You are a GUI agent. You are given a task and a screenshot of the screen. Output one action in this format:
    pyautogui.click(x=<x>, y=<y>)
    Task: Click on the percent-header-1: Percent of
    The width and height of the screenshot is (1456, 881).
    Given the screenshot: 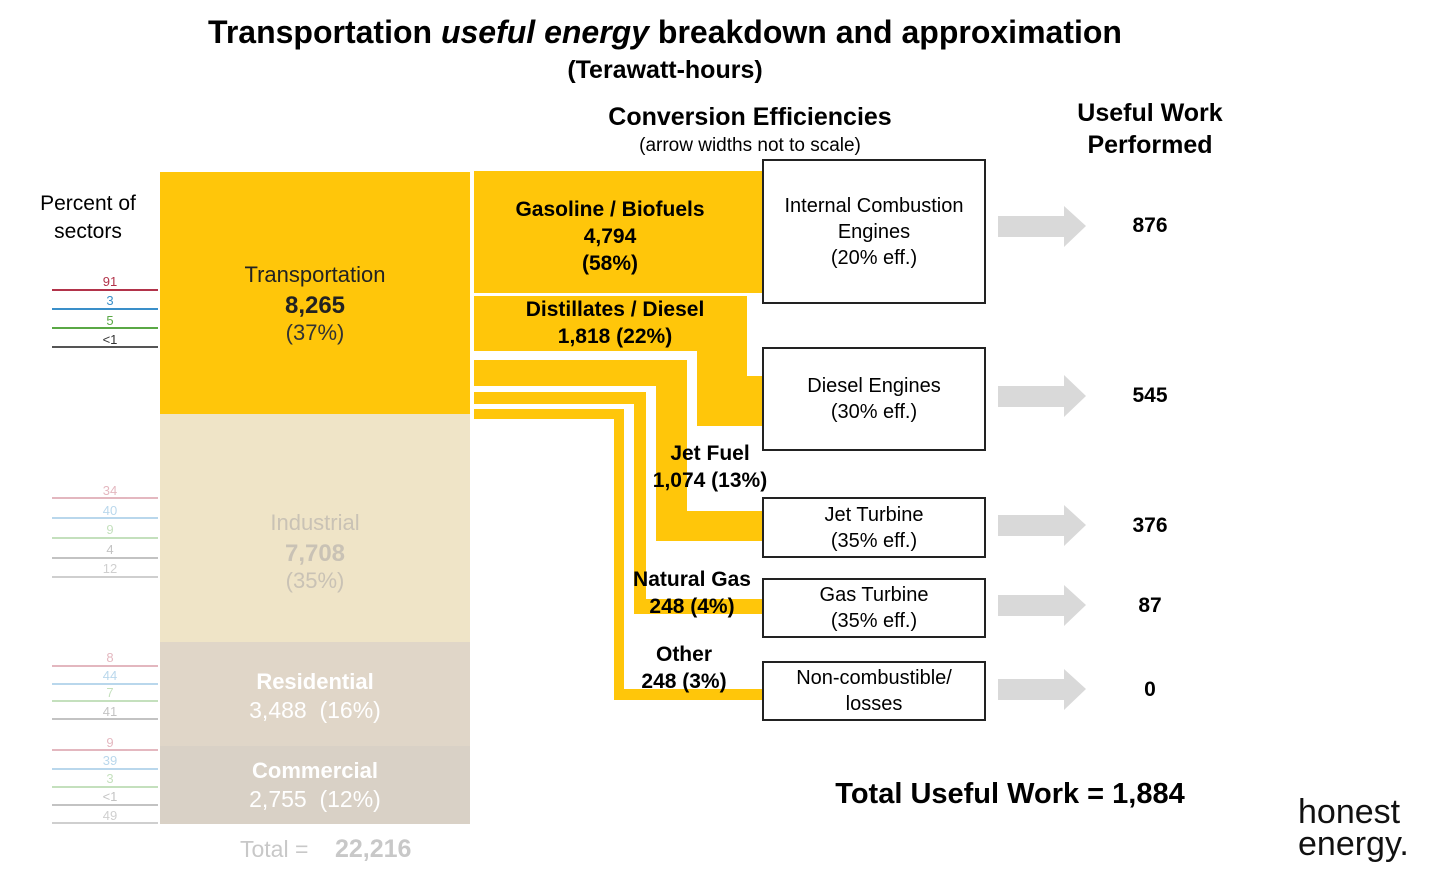 What is the action you would take?
    pyautogui.click(x=88, y=203)
    